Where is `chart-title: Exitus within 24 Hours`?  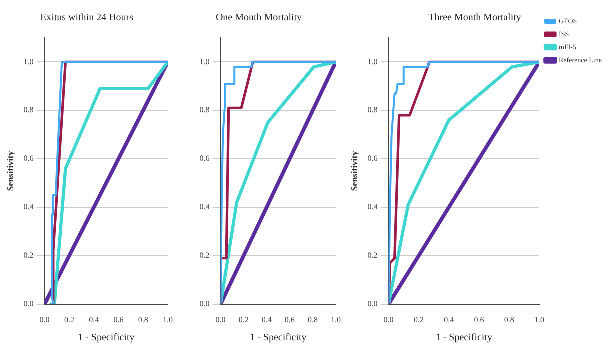
chart-title: Exitus within 24 Hours is located at coordinates (87, 18).